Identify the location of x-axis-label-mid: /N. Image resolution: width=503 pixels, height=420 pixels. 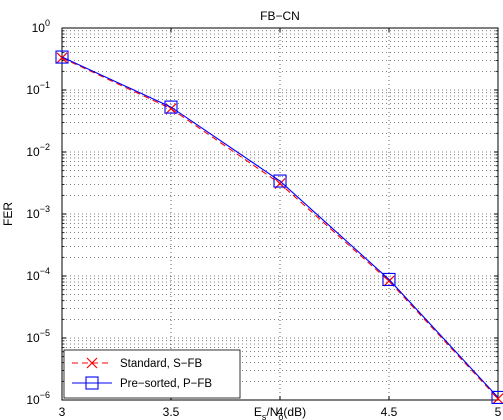
(272, 412).